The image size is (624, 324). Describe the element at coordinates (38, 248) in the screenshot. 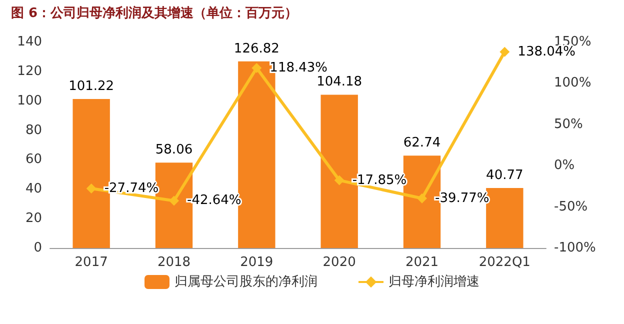

I see `y-tick-label: 0` at that location.